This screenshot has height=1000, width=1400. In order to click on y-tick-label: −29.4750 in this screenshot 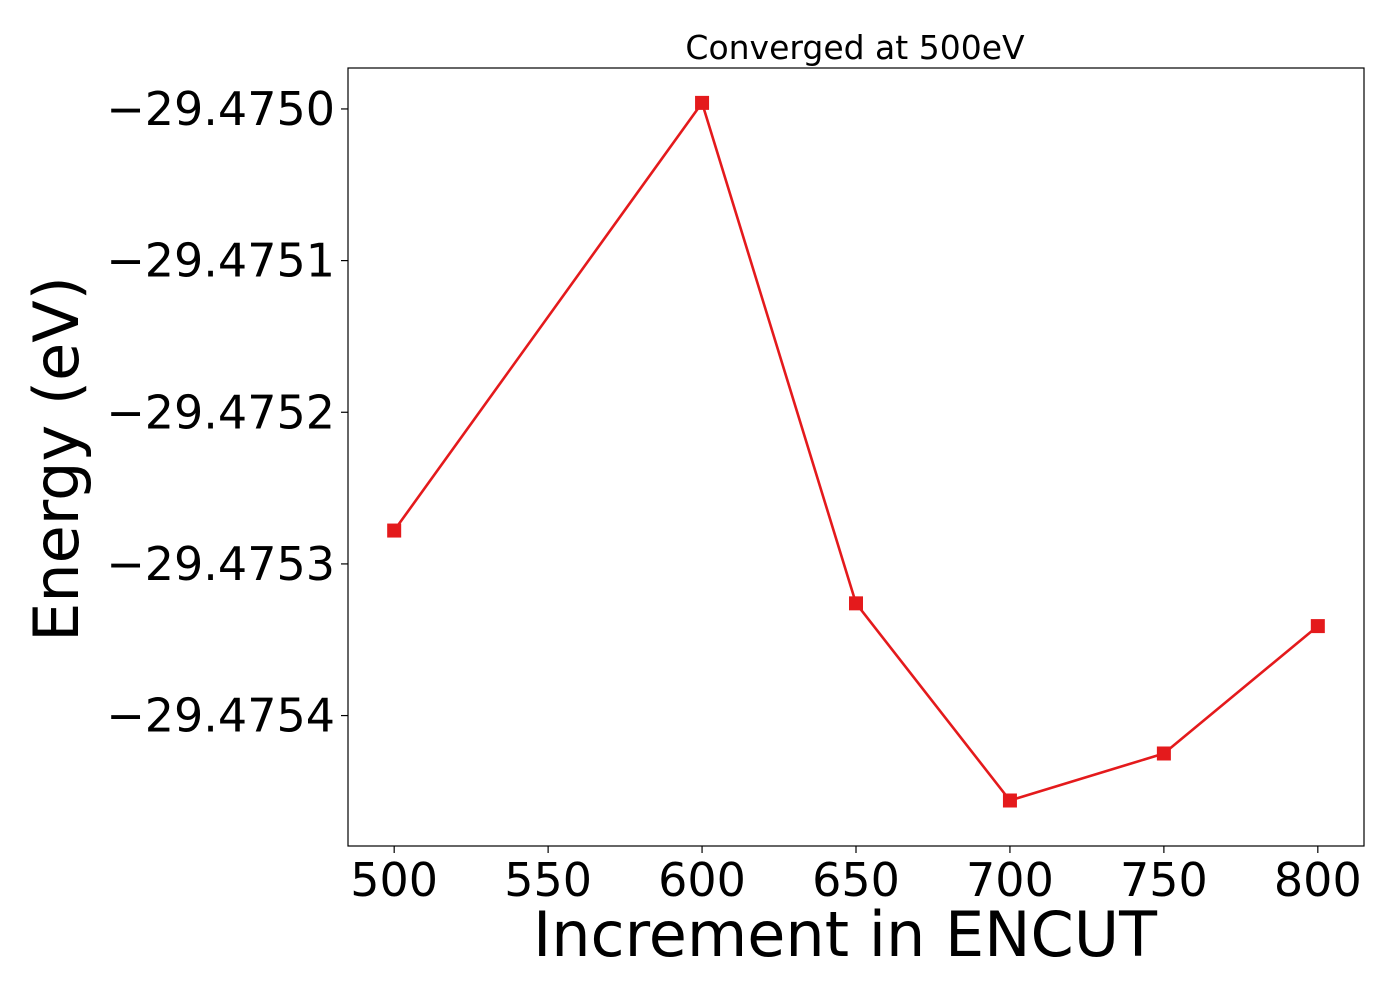, I will do `click(220, 109)`.